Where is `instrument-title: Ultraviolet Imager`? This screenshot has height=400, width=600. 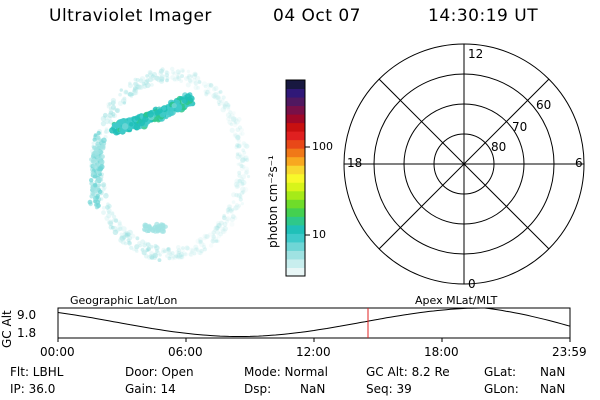 instrument-title: Ultraviolet Imager is located at coordinates (130, 16).